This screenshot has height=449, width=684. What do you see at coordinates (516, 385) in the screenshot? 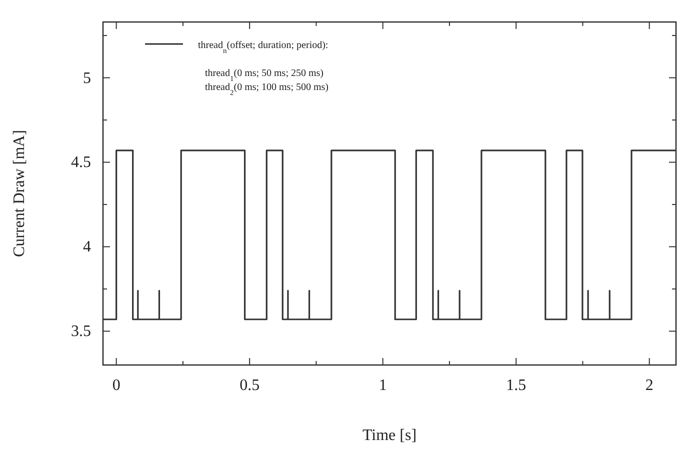
I see `x-tick-label: 1.5` at bounding box center [516, 385].